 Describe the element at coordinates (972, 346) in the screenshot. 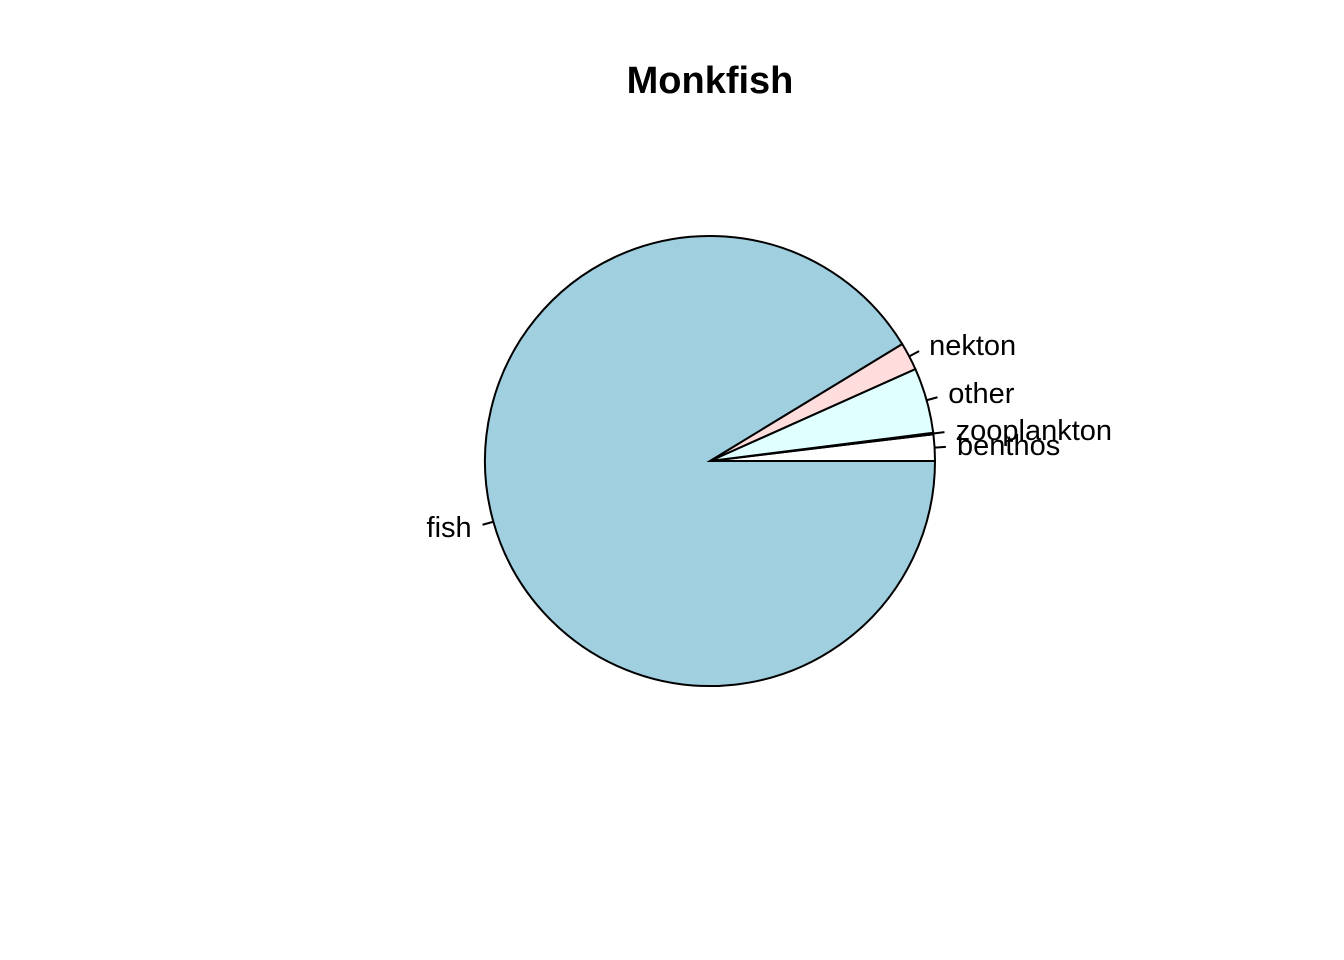

I see `pie-label-nekton: nekton` at that location.